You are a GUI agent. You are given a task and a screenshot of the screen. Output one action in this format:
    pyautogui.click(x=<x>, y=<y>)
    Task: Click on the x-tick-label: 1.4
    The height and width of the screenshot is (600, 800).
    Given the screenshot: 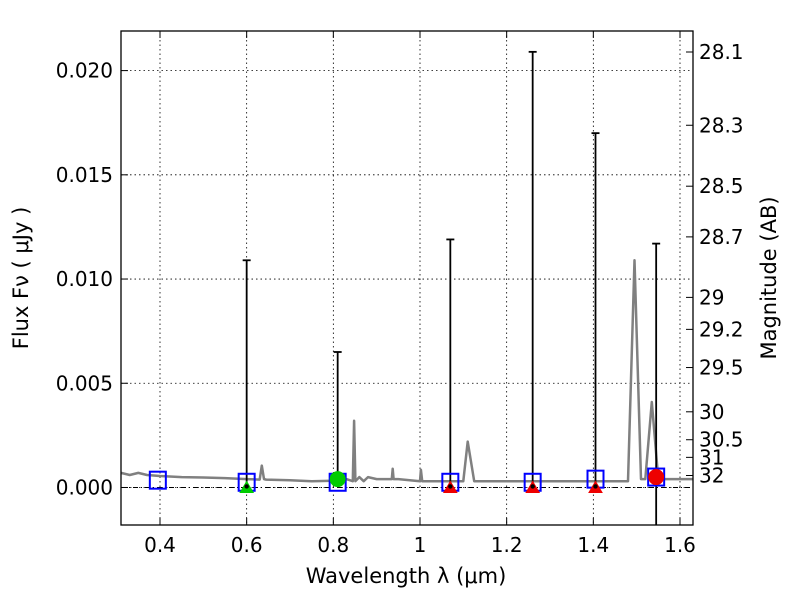 What is the action you would take?
    pyautogui.click(x=593, y=545)
    